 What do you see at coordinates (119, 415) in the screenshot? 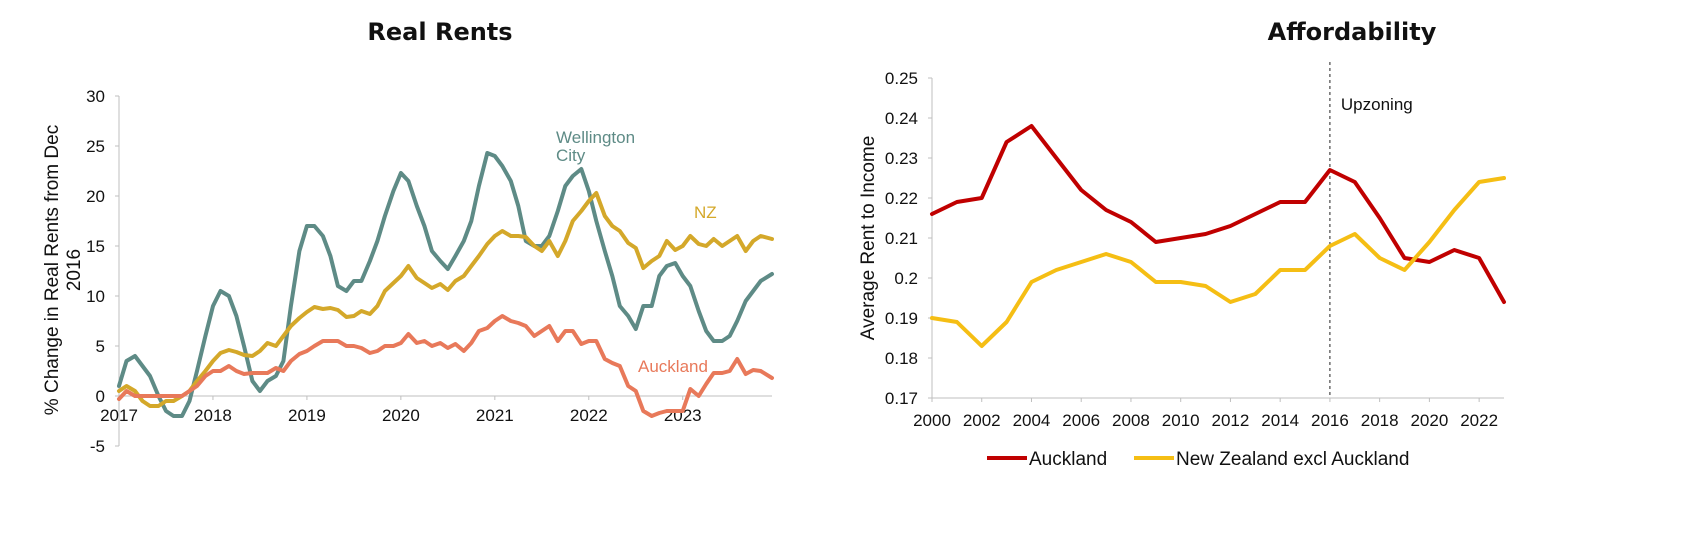
I see `x-tick-label: 2017` at bounding box center [119, 415].